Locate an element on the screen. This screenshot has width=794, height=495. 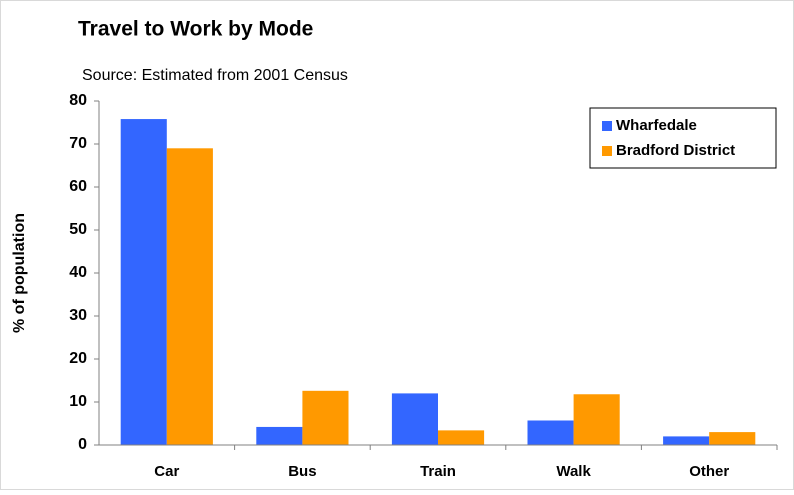
y-tick-label: 0 is located at coordinates (82, 444).